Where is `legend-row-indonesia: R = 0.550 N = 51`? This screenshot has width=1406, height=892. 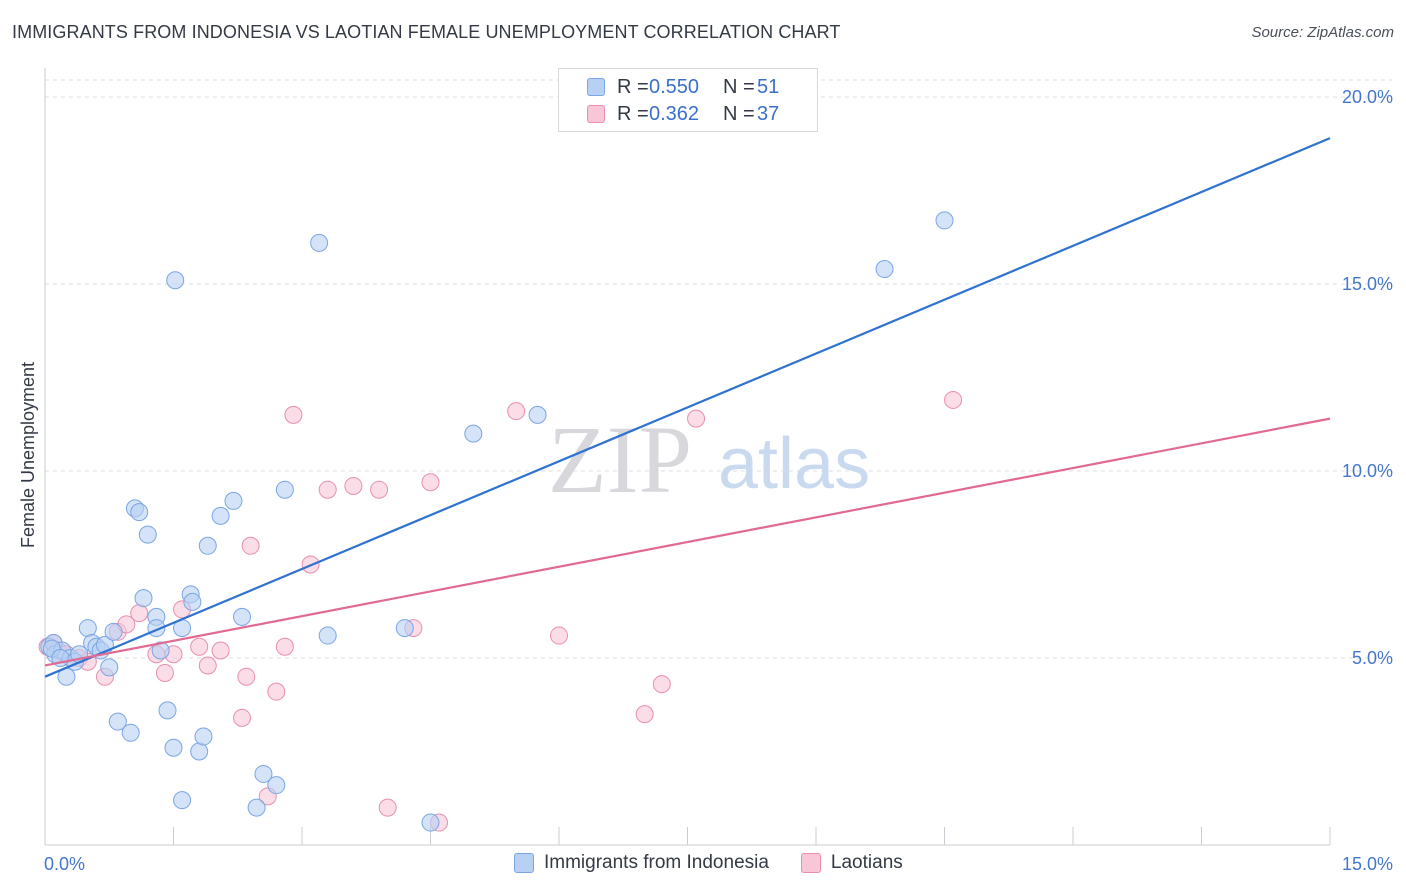
legend-row-indonesia: R = 0.550 N = 51 is located at coordinates (683, 87).